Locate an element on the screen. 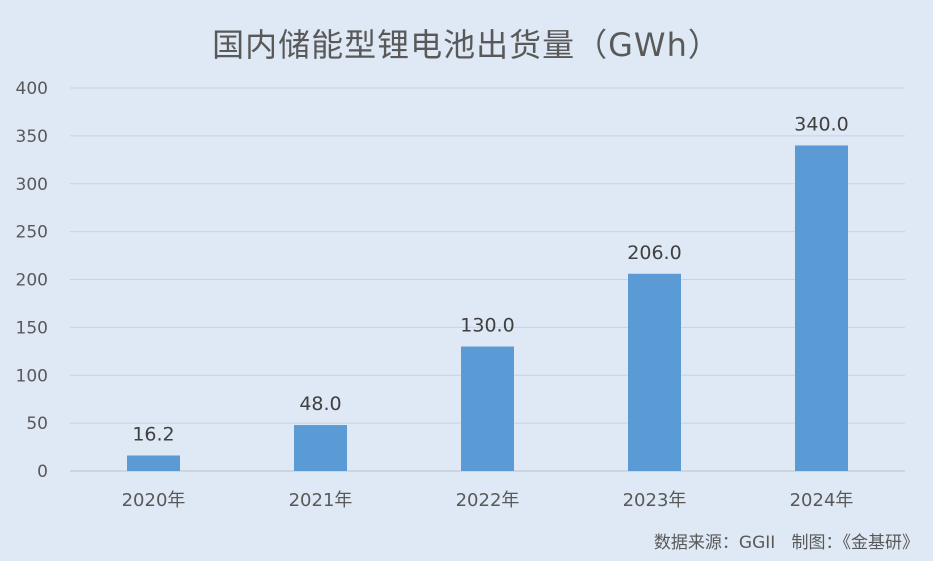 This screenshot has height=561, width=933. x-category-label: 2022年 is located at coordinates (488, 500).